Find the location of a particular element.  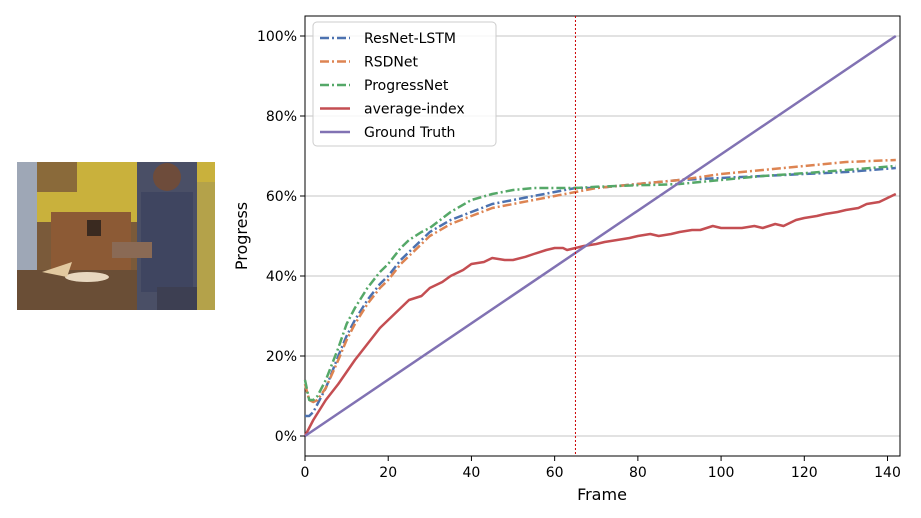

legend-box is located at coordinates (404, 84).